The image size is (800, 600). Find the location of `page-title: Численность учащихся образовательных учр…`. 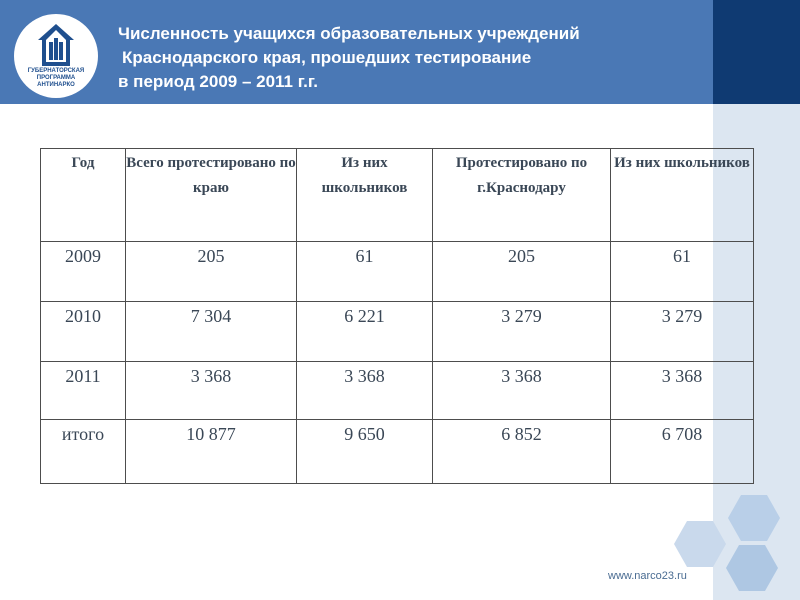

page-title: Численность учащихся образовательных учр… is located at coordinates (408, 58).